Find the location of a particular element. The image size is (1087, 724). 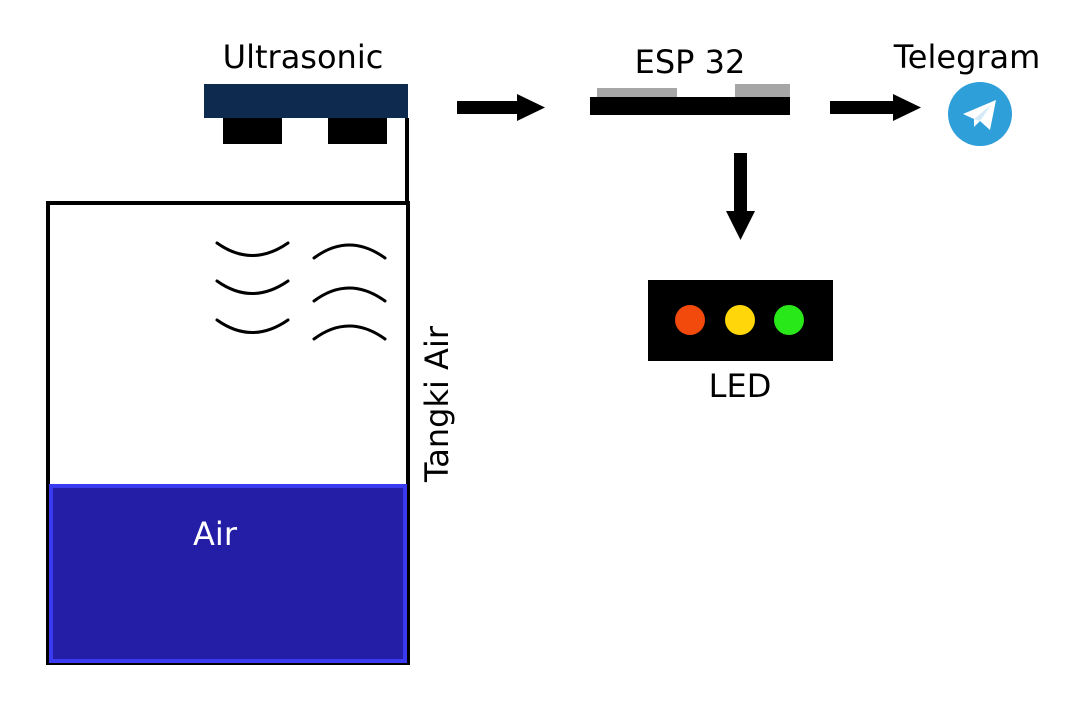

esp32-chip-left is located at coordinates (637, 92).